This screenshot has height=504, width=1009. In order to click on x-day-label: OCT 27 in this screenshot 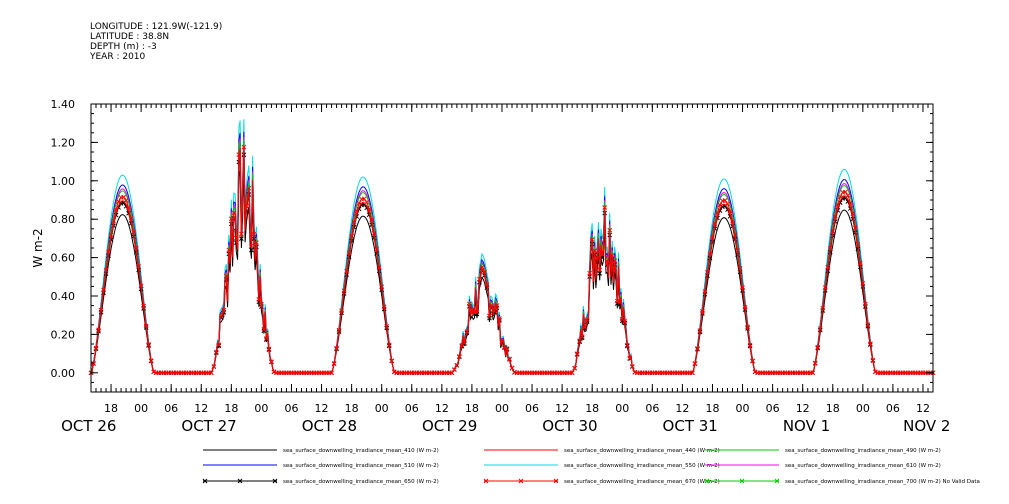, I will do `click(208, 426)`.